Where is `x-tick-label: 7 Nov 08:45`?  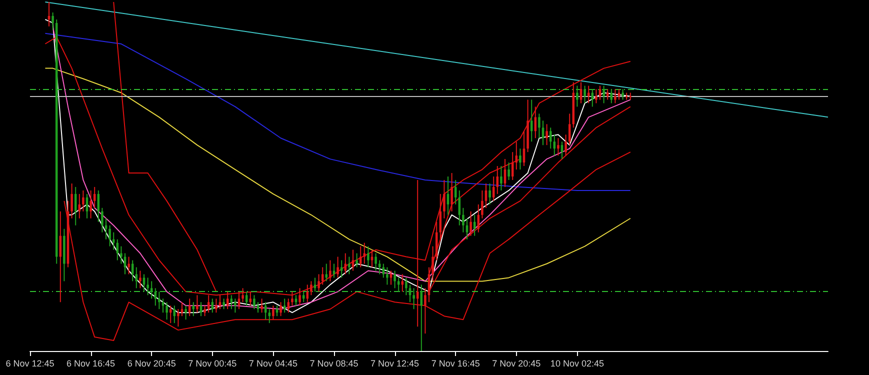 x-tick-label: 7 Nov 08:45 is located at coordinates (334, 363).